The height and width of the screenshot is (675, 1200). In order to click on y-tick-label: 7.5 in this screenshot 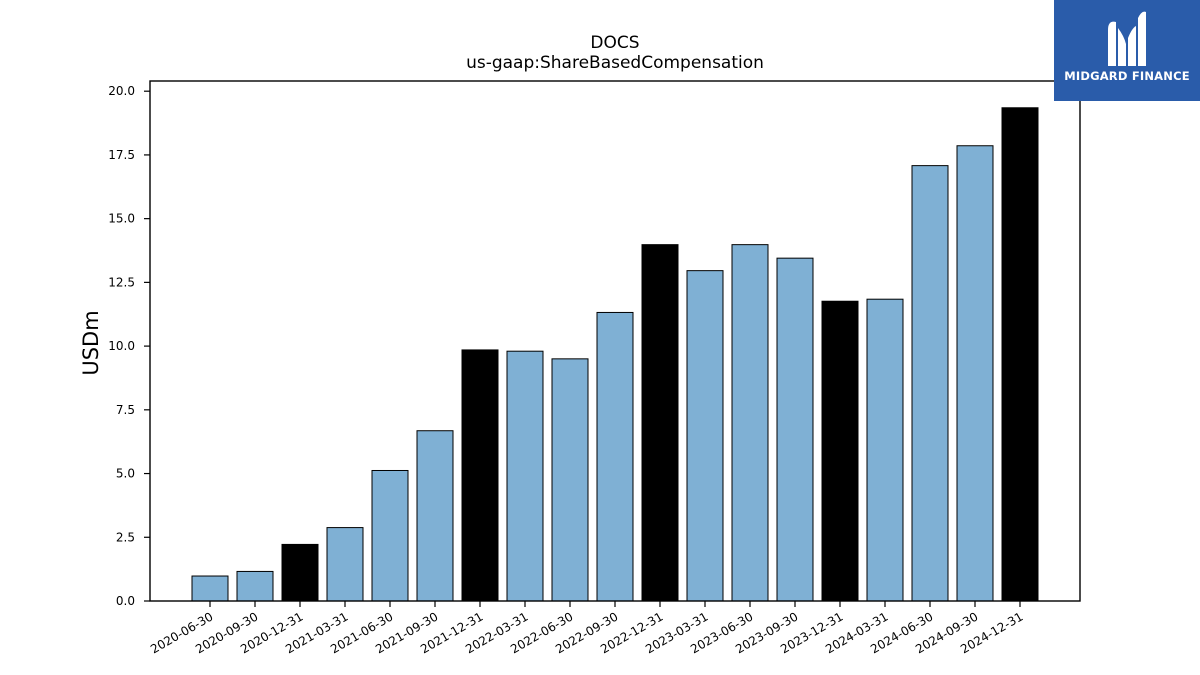, I will do `click(125, 410)`.